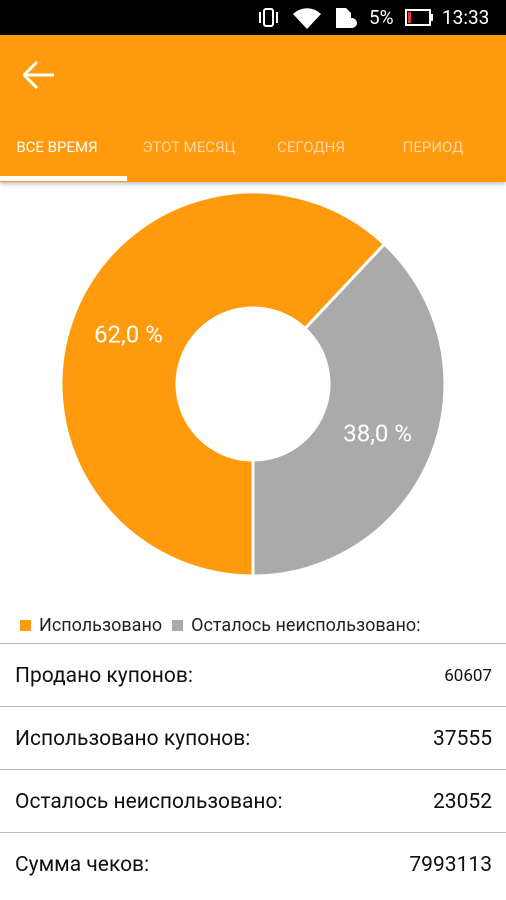 The image size is (506, 900). What do you see at coordinates (189, 147) in the screenshot?
I see `tab: ЭТОТ МЕСЯЦ` at bounding box center [189, 147].